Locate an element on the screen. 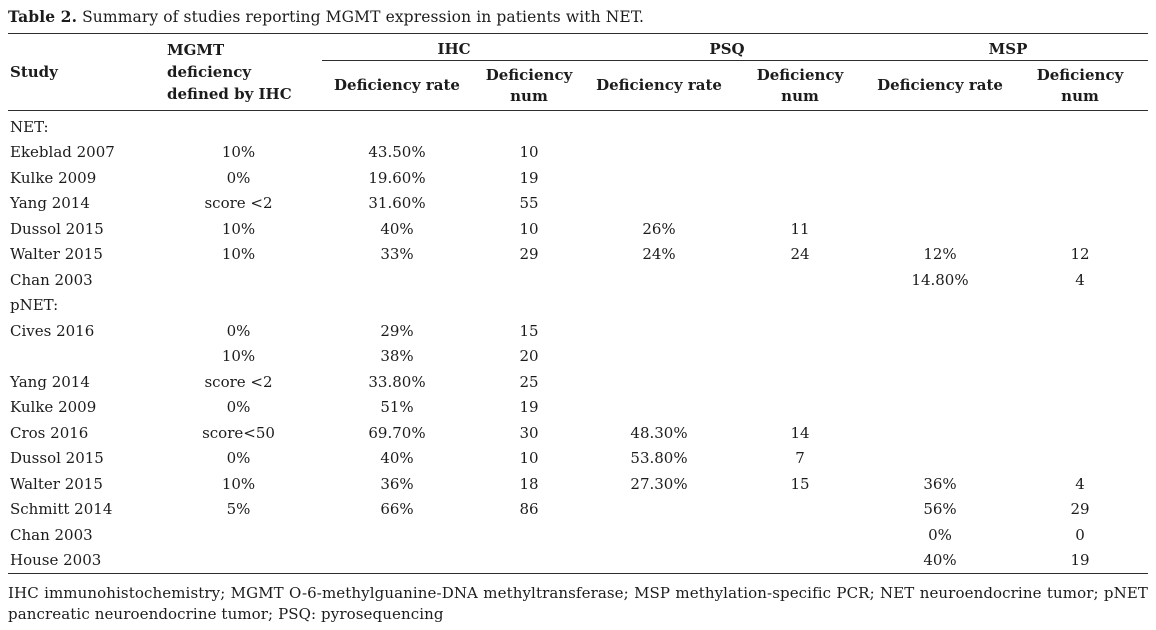 This screenshot has height=630, width=1156. cell-ihc-rate: 40% is located at coordinates (397, 228).